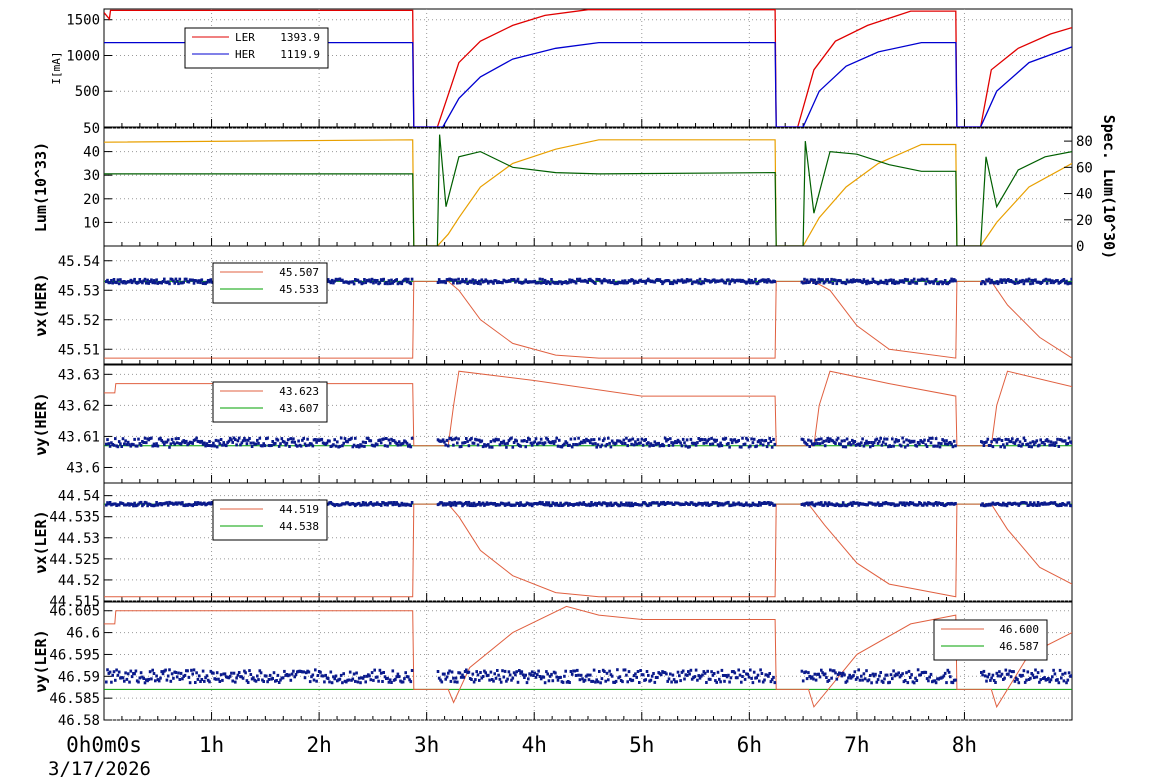  I want to click on y-right-tick-label: 60, so click(1084, 168).